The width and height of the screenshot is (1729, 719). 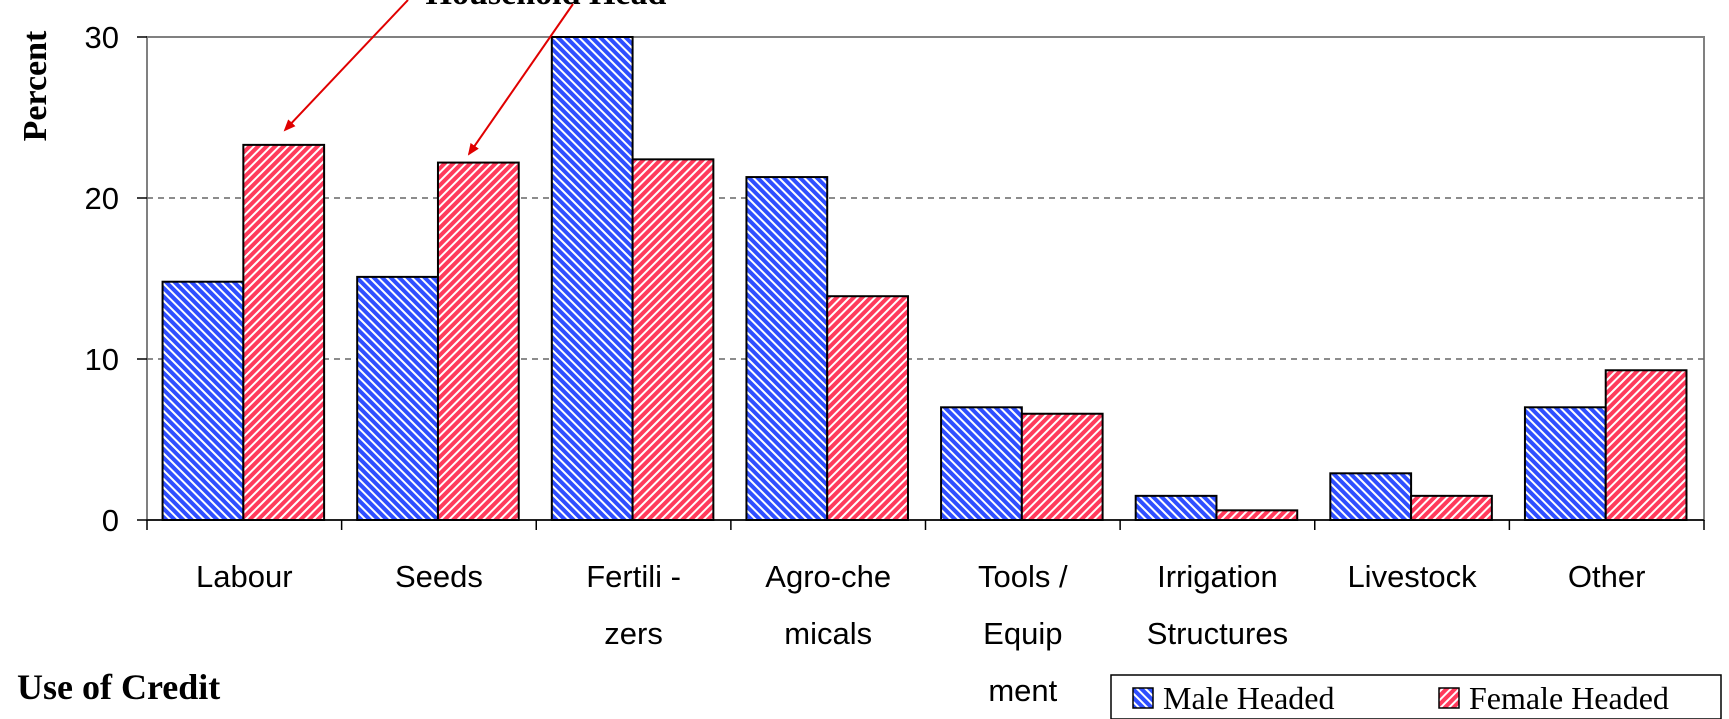 What do you see at coordinates (244, 576) in the screenshot?
I see `x-tick-label: Labour` at bounding box center [244, 576].